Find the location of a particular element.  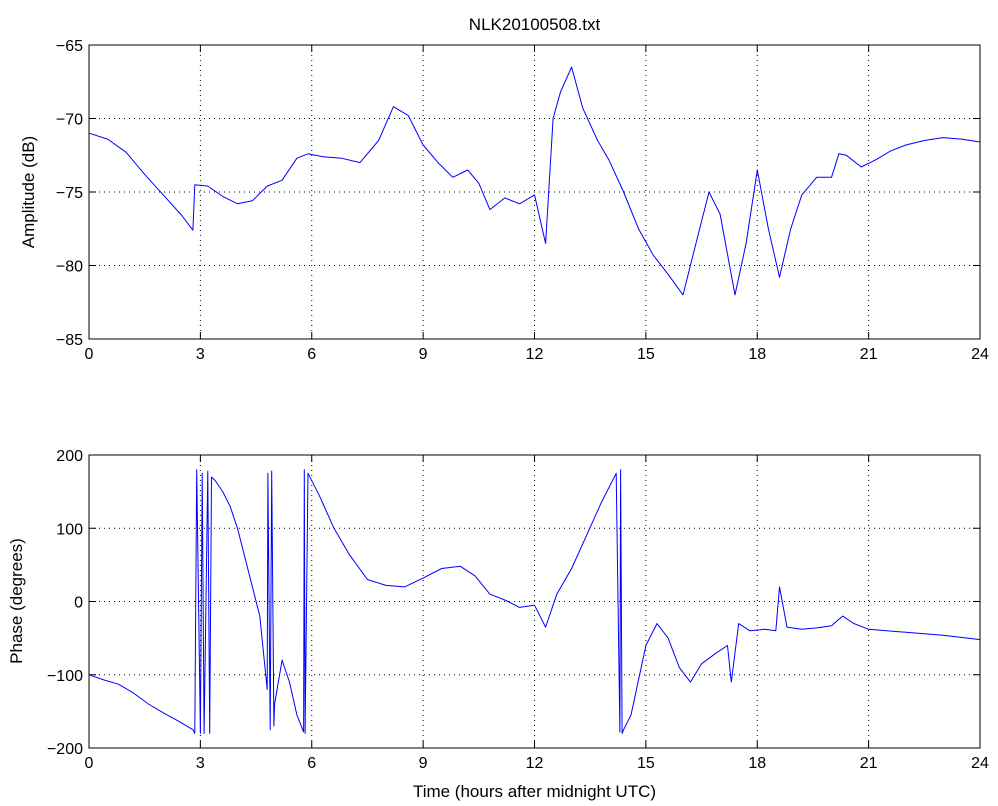

phase-y-tick-label: −100 is located at coordinates (65, 676).